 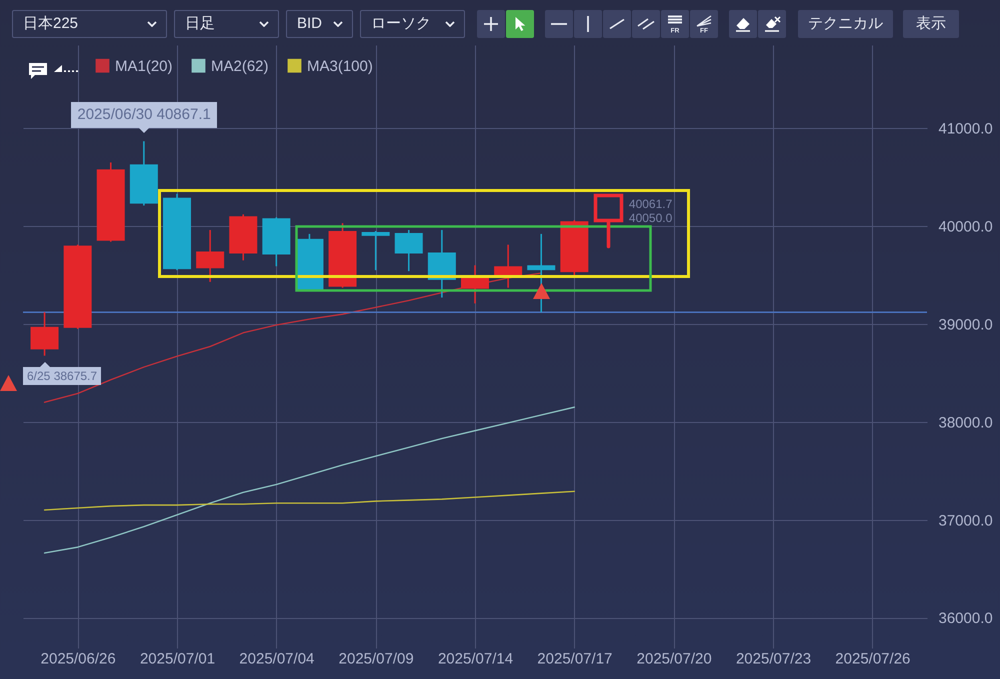 I want to click on y-tick-label: 39000.0, so click(x=965, y=325).